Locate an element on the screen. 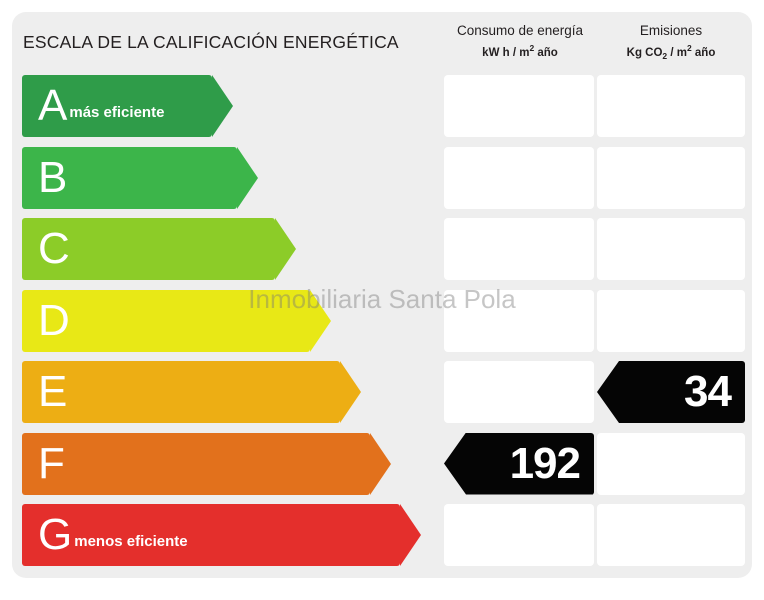 The image size is (764, 600). column-header-energy-consumption: Consumo de energía kW h / m2 año is located at coordinates (520, 42).